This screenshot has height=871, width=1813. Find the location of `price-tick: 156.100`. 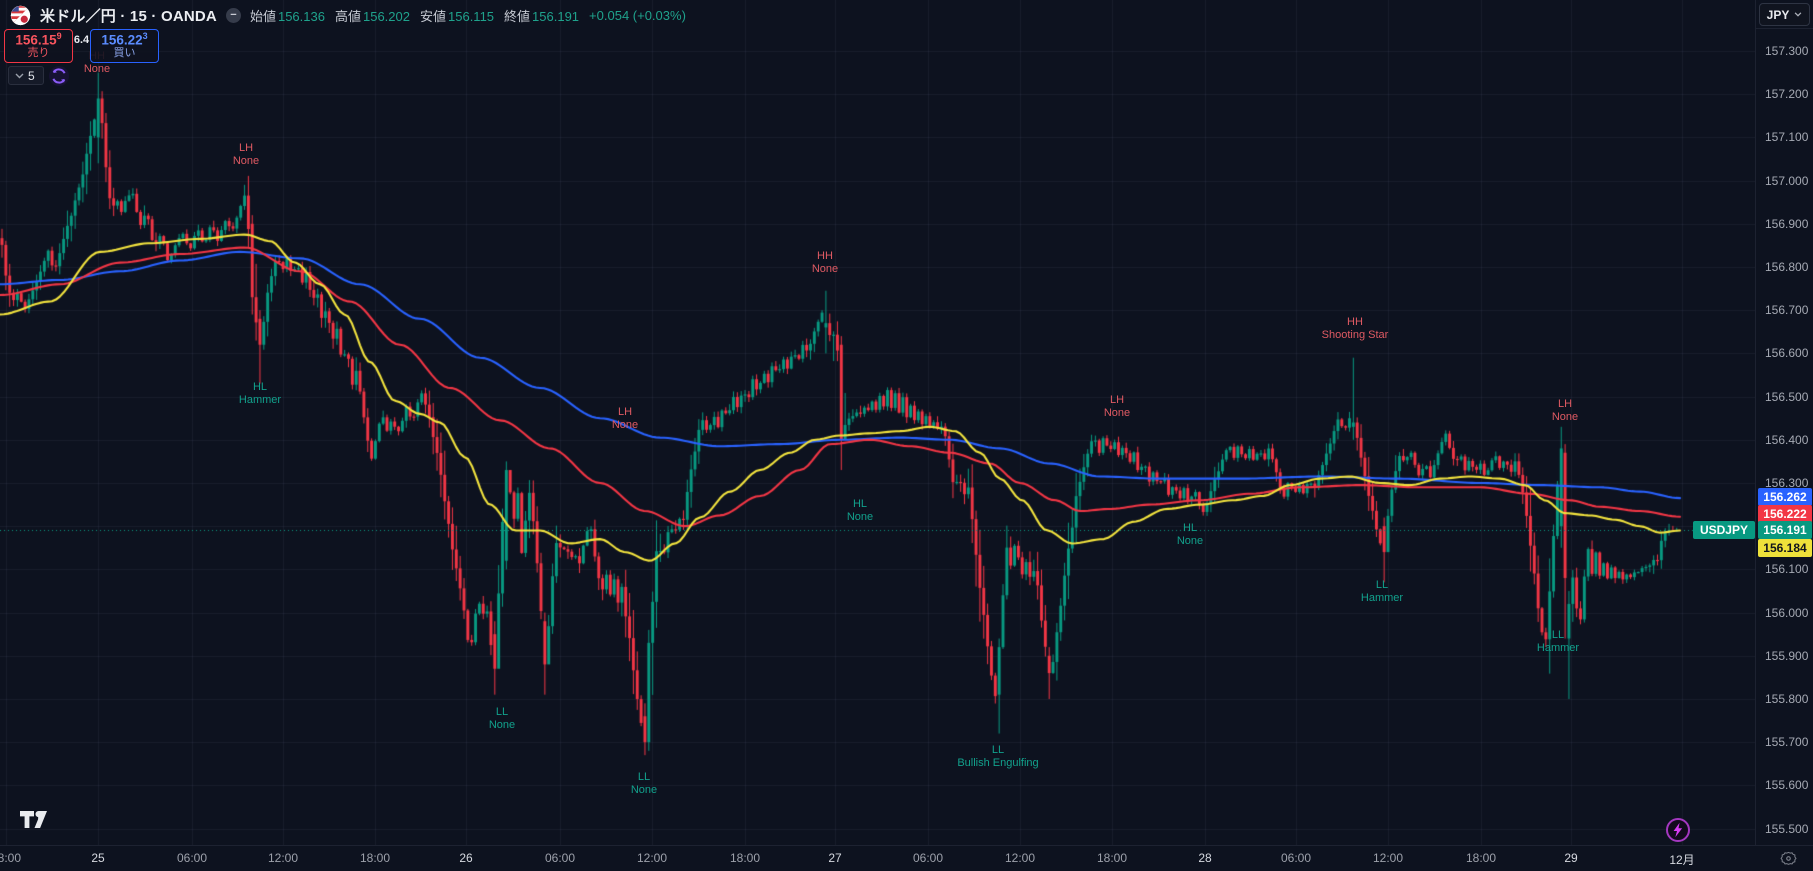

price-tick: 156.100 is located at coordinates (1787, 569).